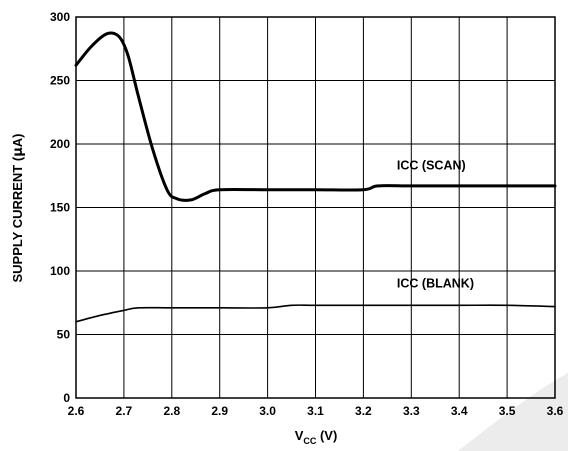  What do you see at coordinates (60, 271) in the screenshot?
I see `y-tick-label: 100` at bounding box center [60, 271].